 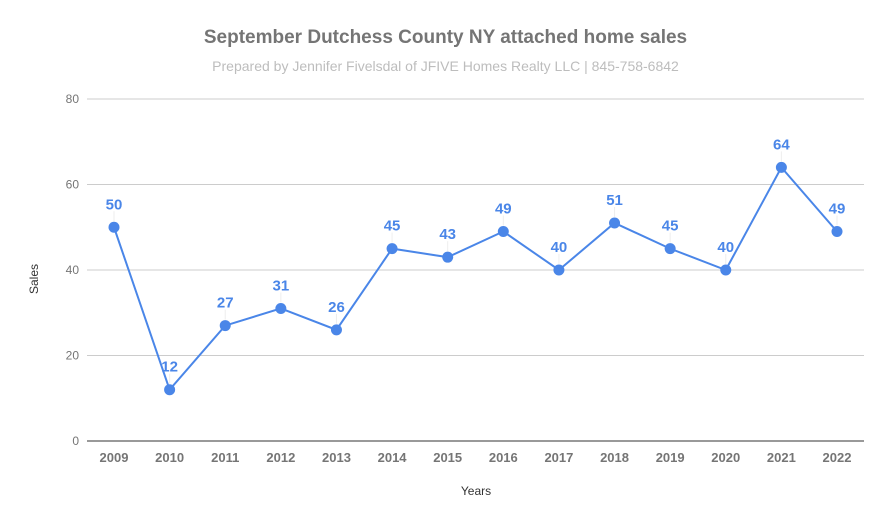 What do you see at coordinates (225, 457) in the screenshot?
I see `x-tick-label: 2011` at bounding box center [225, 457].